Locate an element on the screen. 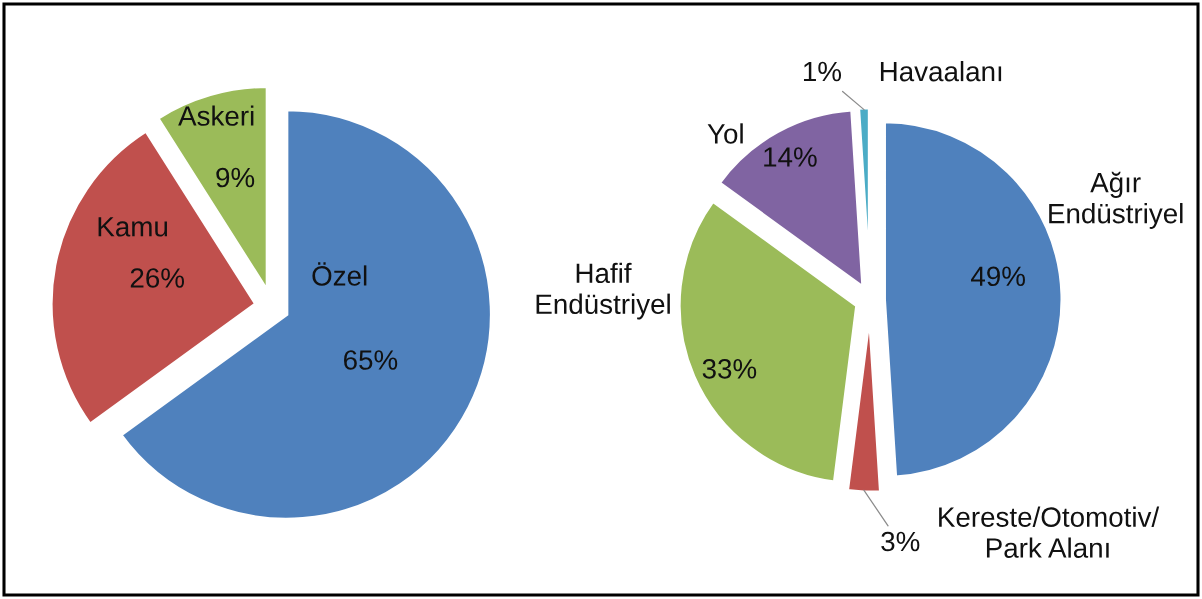  slice-label: Yol is located at coordinates (725, 133).